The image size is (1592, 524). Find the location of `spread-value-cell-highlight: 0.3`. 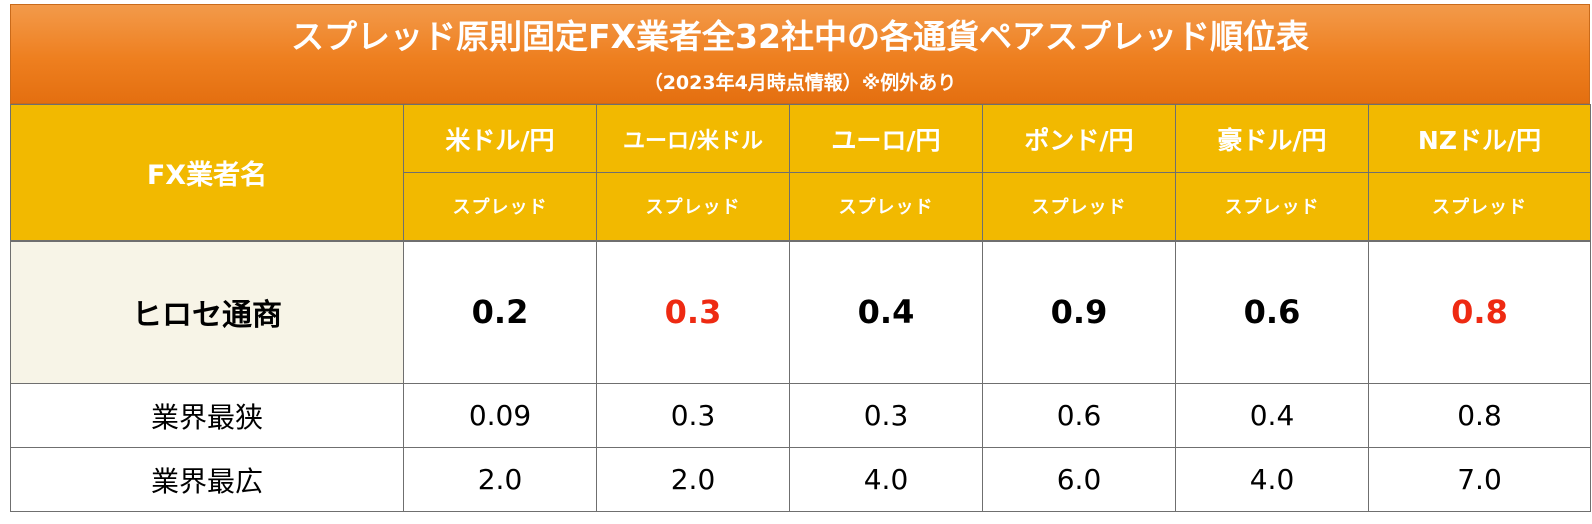

spread-value-cell-highlight: 0.3 is located at coordinates (693, 311).